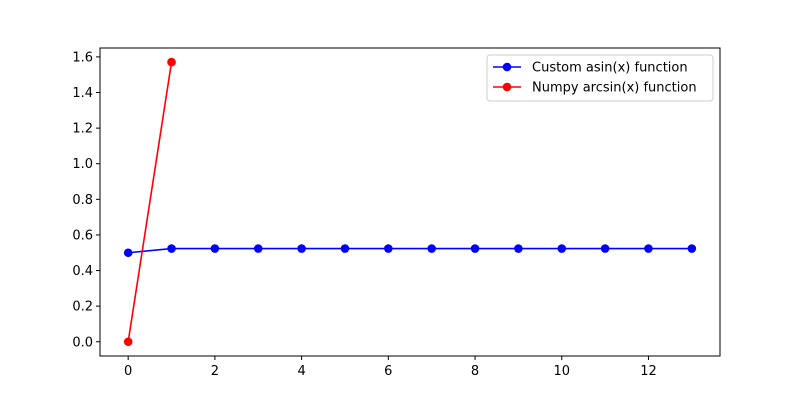  What do you see at coordinates (82, 93) in the screenshot?
I see `y-tick-label: 1.4` at bounding box center [82, 93].